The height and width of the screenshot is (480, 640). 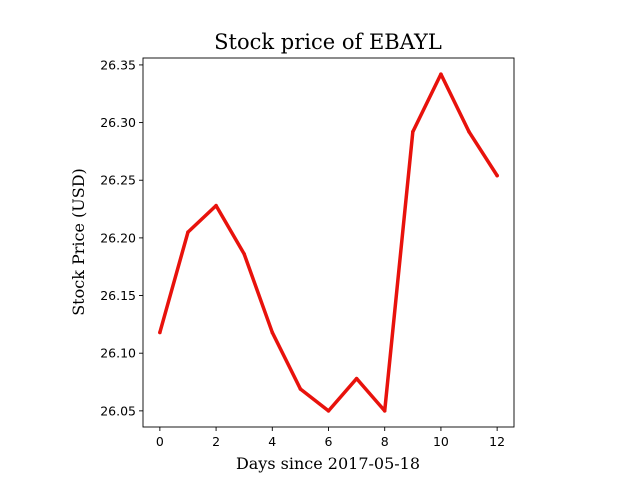 I want to click on y-tick-label: 26.05, so click(x=118, y=410).